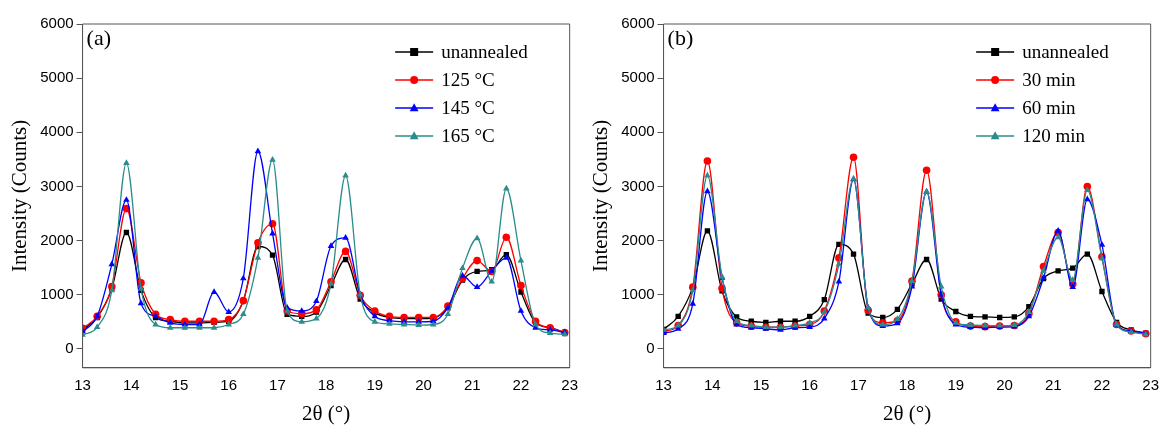  What do you see at coordinates (1049, 107) in the screenshot?
I see `legend-label: 60 min` at bounding box center [1049, 107].